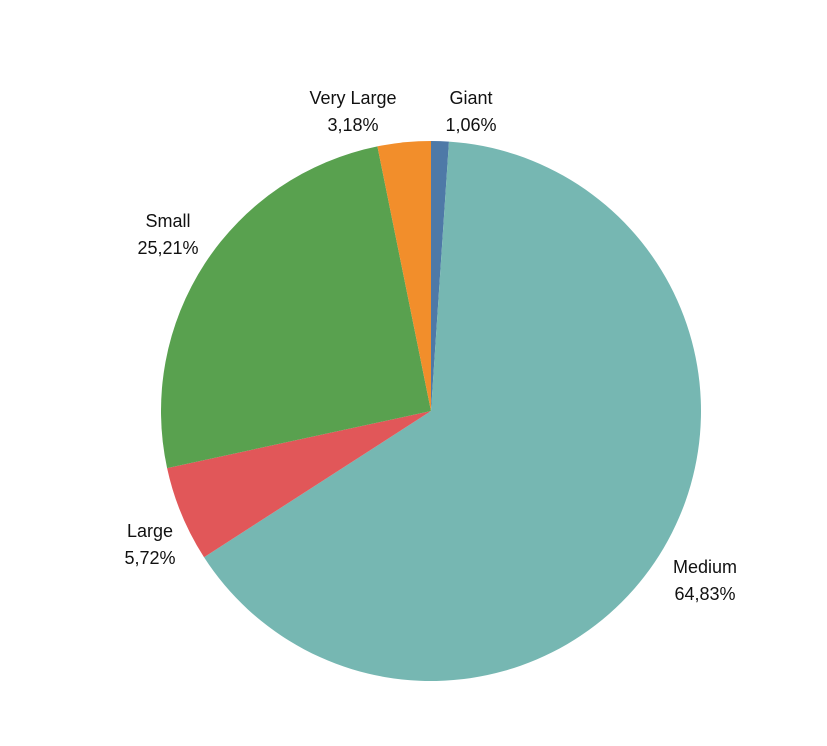 This screenshot has height=746, width=827. What do you see at coordinates (167, 221) in the screenshot?
I see `slice-name-label-small: Small` at bounding box center [167, 221].